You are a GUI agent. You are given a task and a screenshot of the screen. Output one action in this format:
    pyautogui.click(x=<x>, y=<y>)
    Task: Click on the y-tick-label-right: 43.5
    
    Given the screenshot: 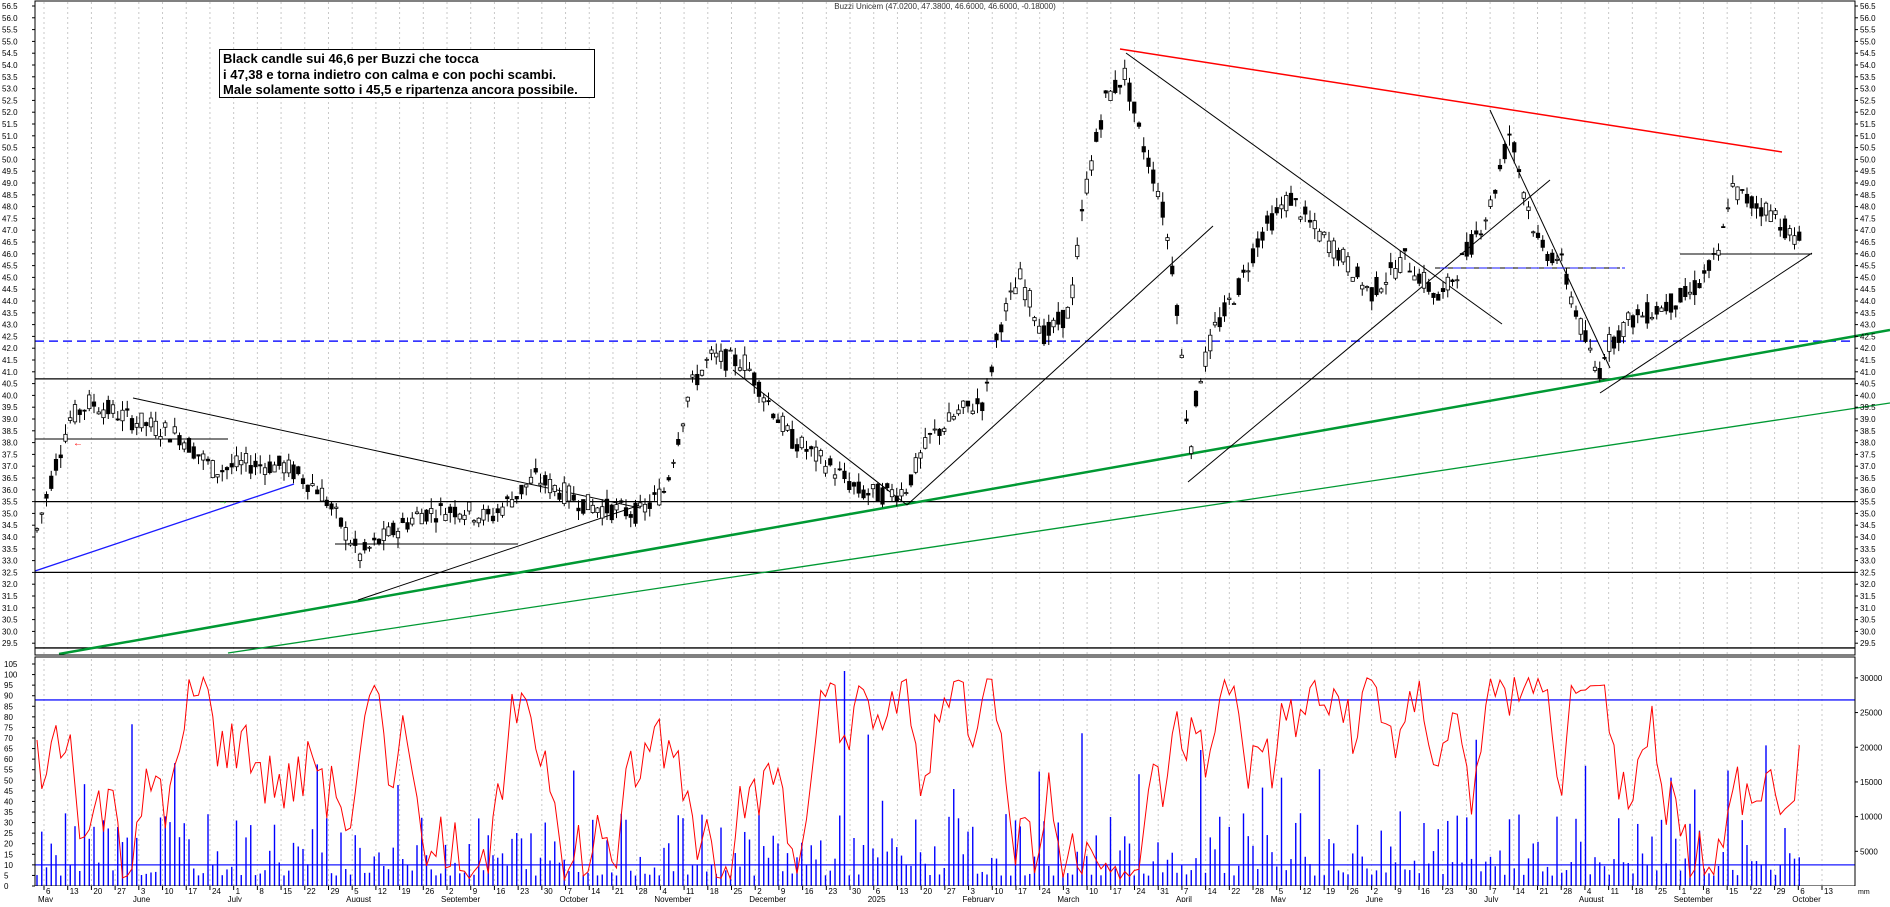 What is the action you would take?
    pyautogui.click(x=1868, y=313)
    